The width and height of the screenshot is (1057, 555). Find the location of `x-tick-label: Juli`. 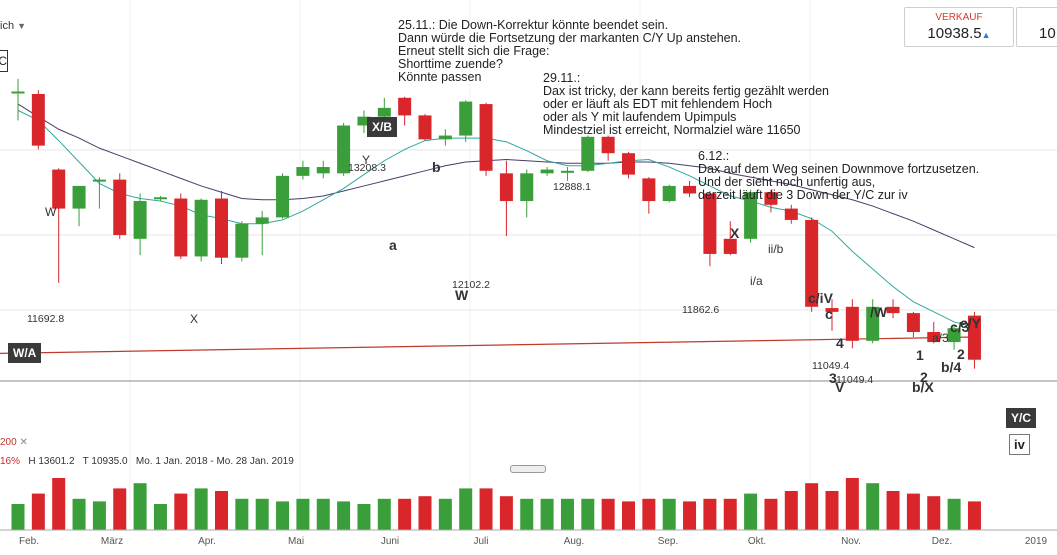

x-tick-label: Juli is located at coordinates (480, 541).